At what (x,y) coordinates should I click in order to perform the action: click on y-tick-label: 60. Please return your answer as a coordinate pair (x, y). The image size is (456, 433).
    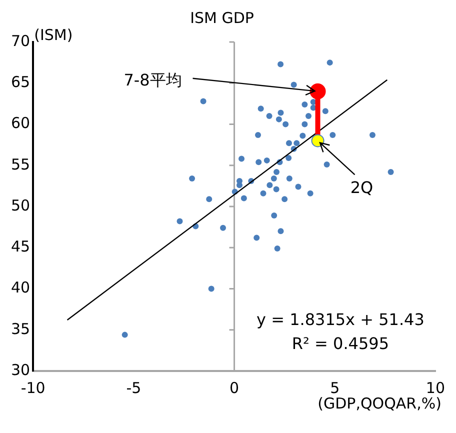
    Looking at the image, I should click on (20, 123).